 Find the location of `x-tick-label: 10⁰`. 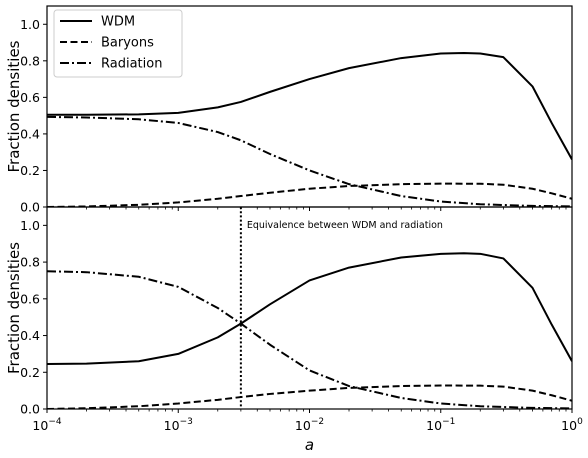

x-tick-label: 10⁰ is located at coordinates (572, 425).